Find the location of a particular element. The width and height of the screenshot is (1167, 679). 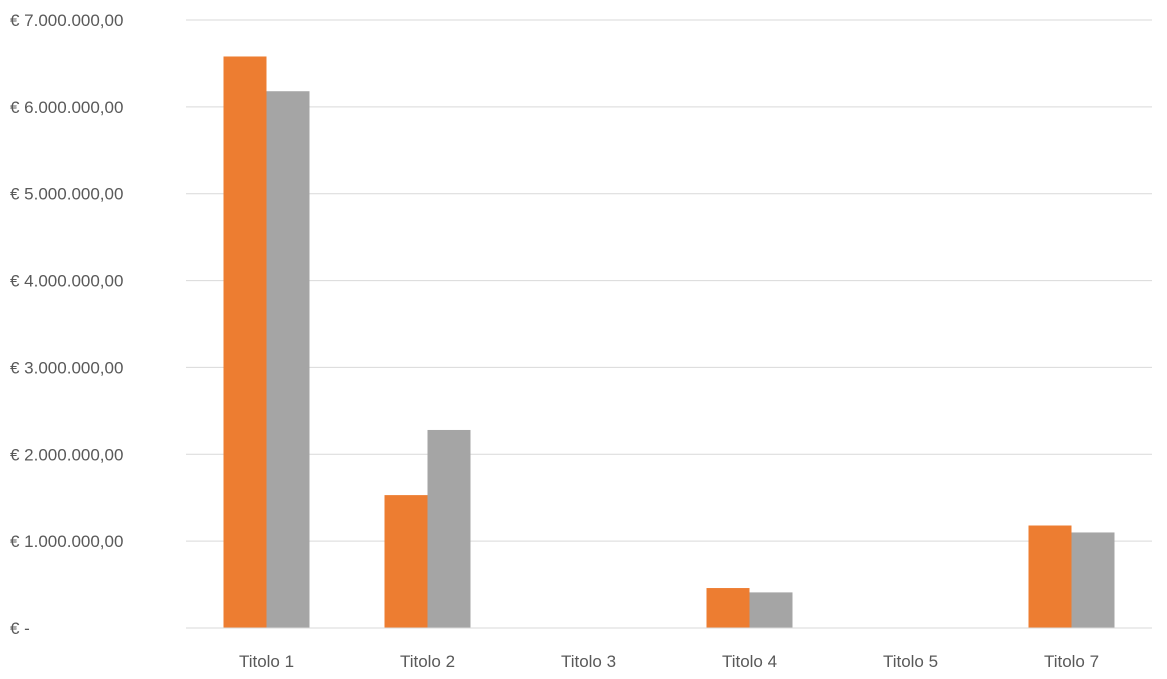

y-tick-label: € 2.000.000,00 is located at coordinates (66, 454).